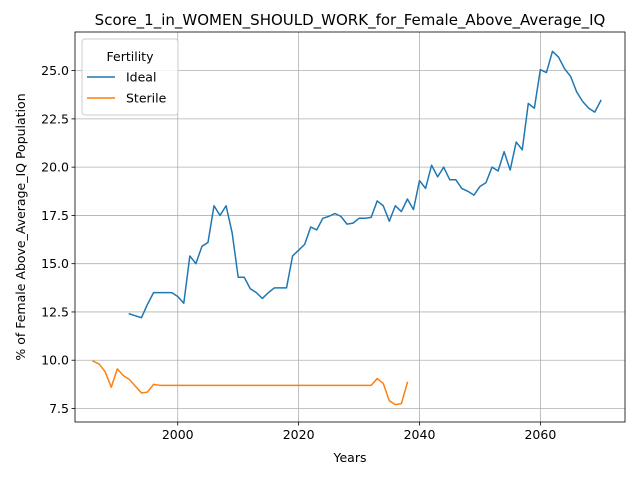 The image size is (640, 480). Describe the element at coordinates (55, 360) in the screenshot. I see `y-tick-label: 10.0` at that location.